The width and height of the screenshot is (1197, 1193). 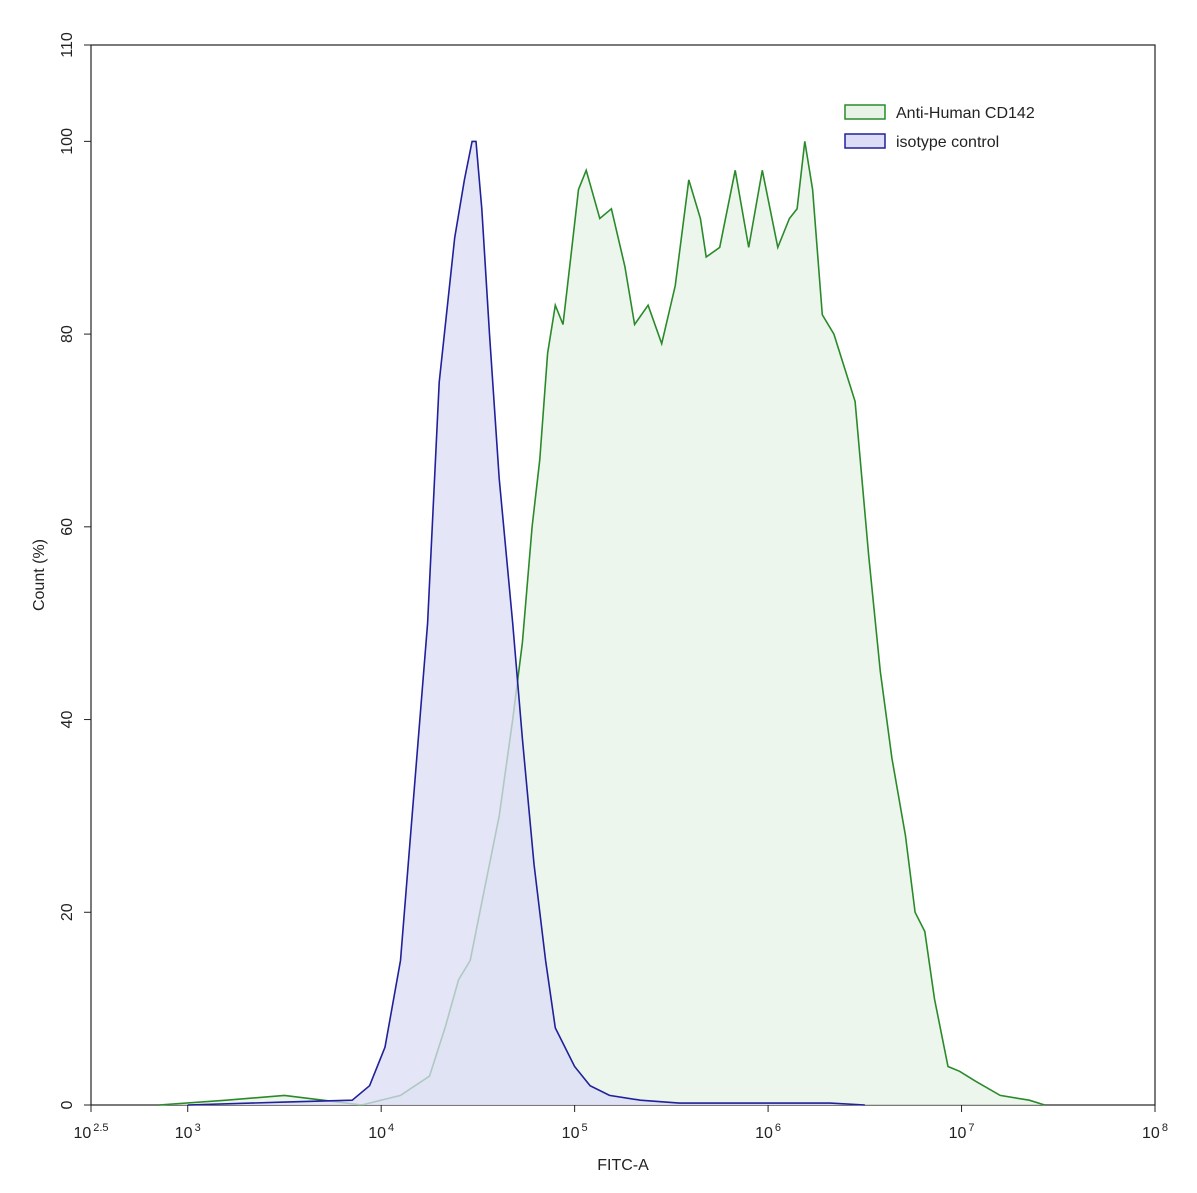 I want to click on y-tick-label: 40, so click(x=67, y=720).